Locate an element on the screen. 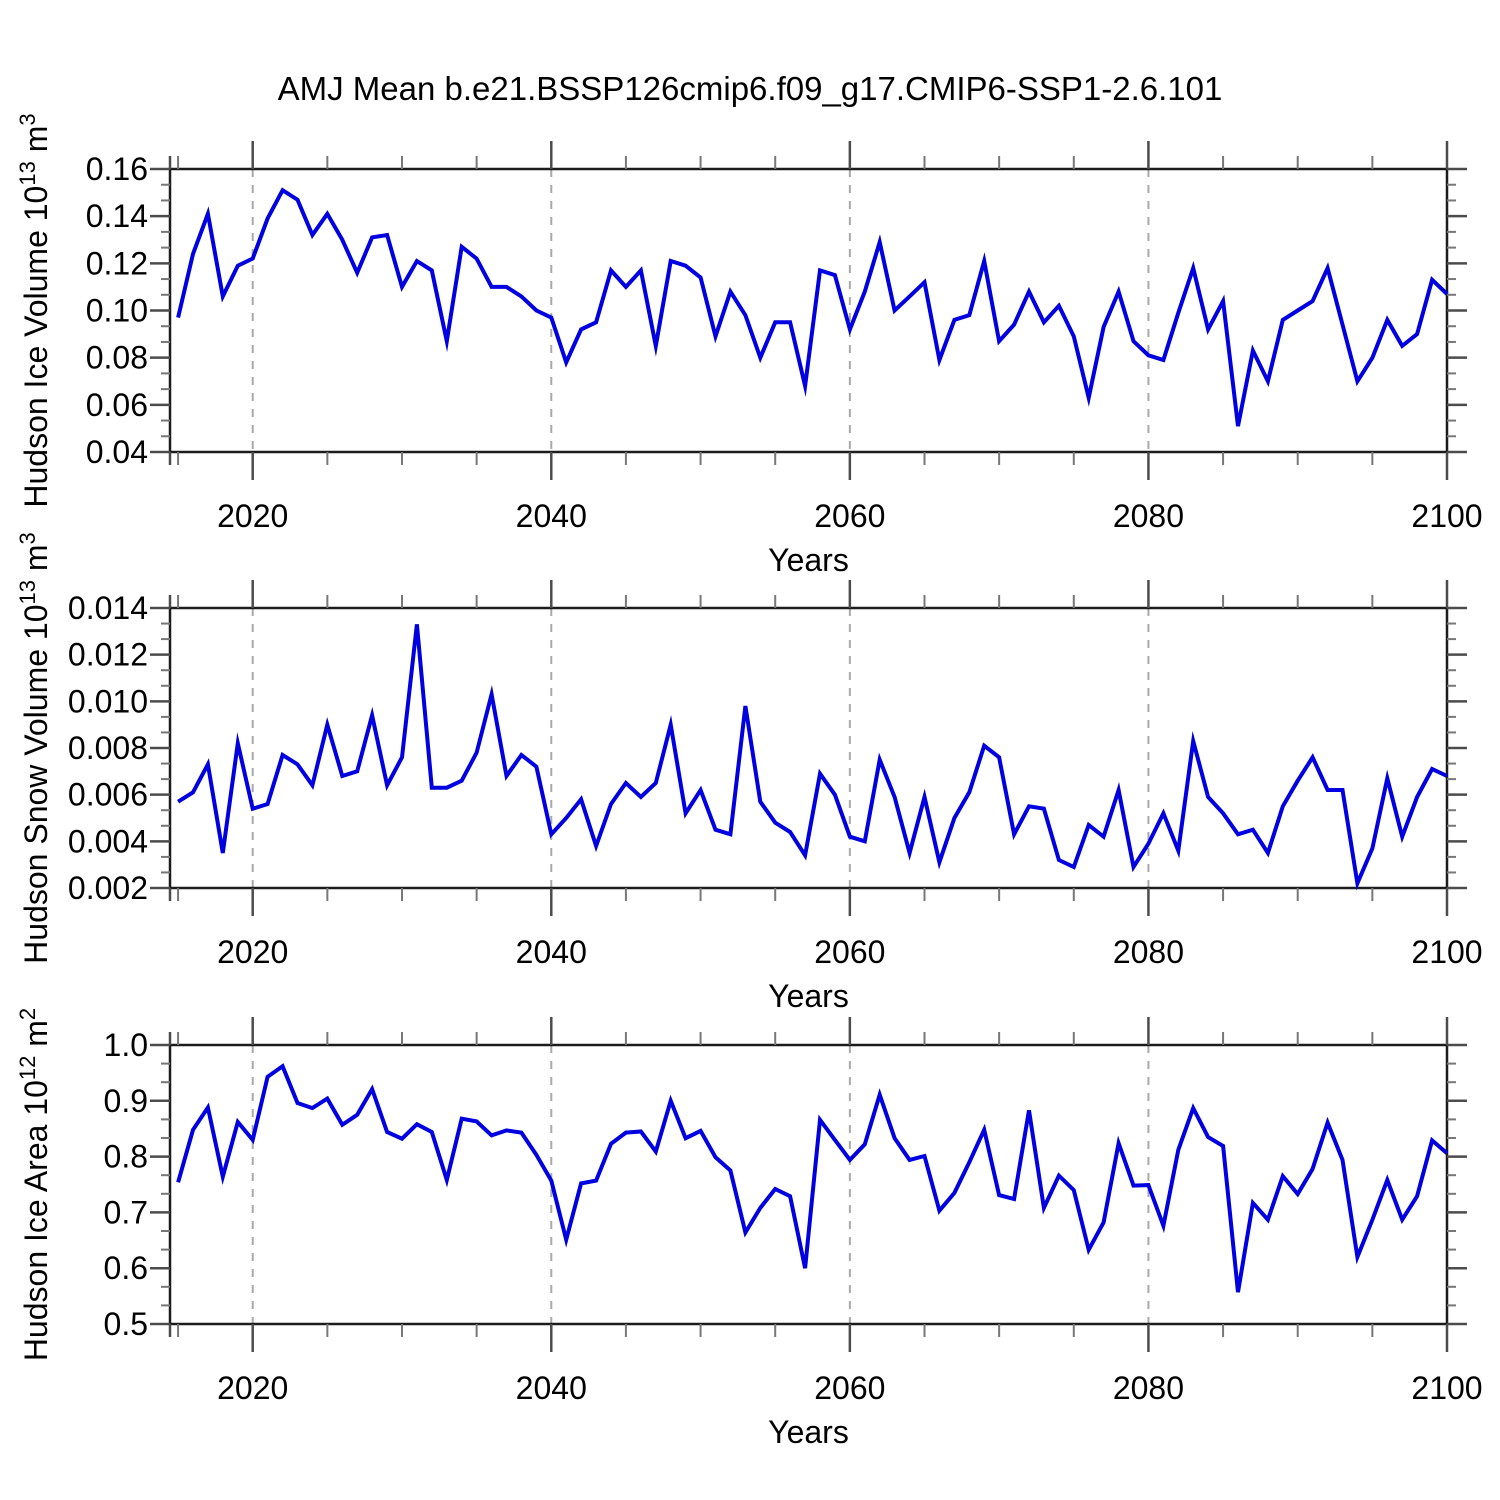  y-tick-label: 0.08 is located at coordinates (117, 358).